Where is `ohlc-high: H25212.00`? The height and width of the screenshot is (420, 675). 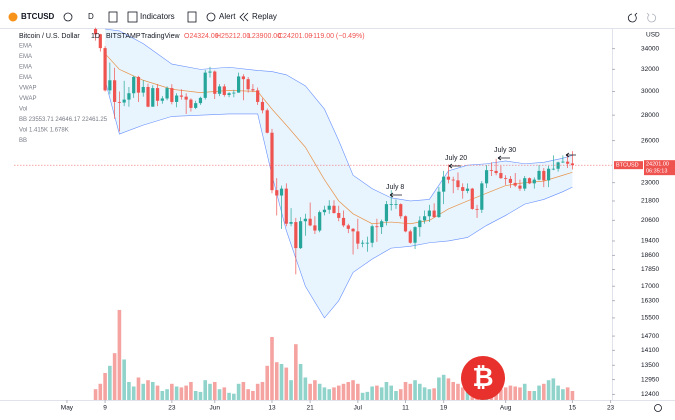
ohlc-high: H25212.00 is located at coordinates (233, 36).